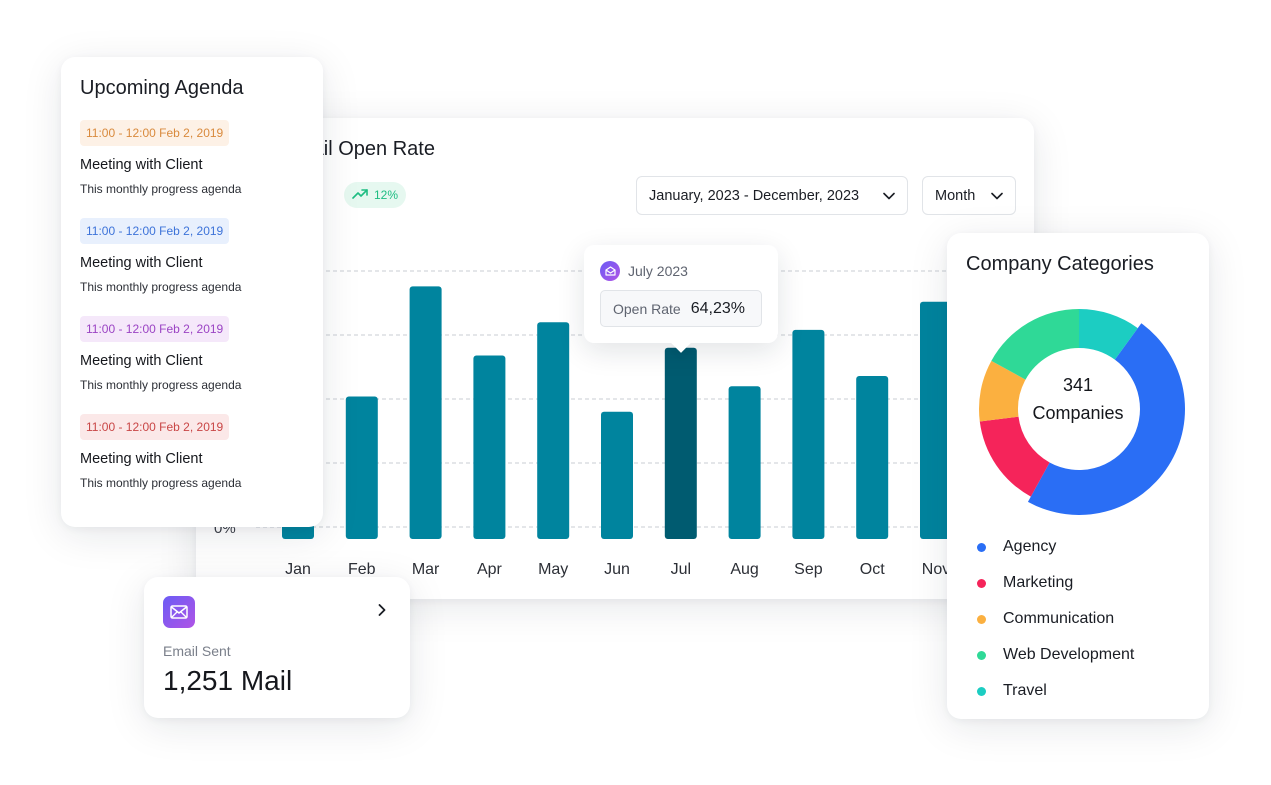  What do you see at coordinates (553, 569) in the screenshot?
I see `x-tick-label: May` at bounding box center [553, 569].